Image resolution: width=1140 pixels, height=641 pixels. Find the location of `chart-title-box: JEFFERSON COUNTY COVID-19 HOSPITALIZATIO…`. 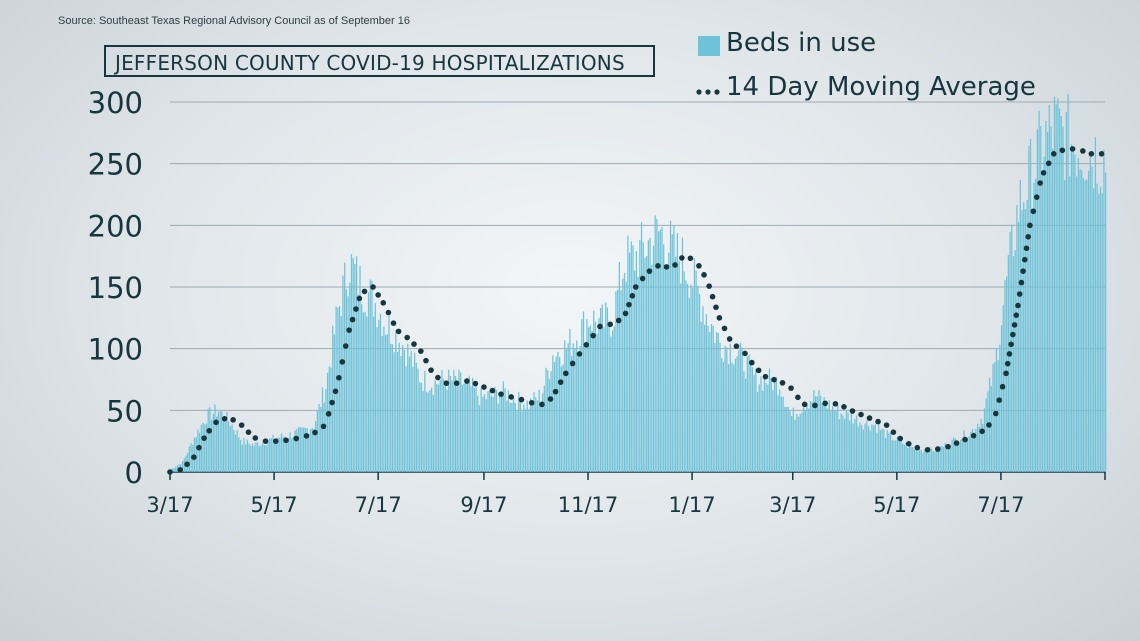

chart-title-box: JEFFERSON COUNTY COVID-19 HOSPITALIZATIO… is located at coordinates (379, 61).